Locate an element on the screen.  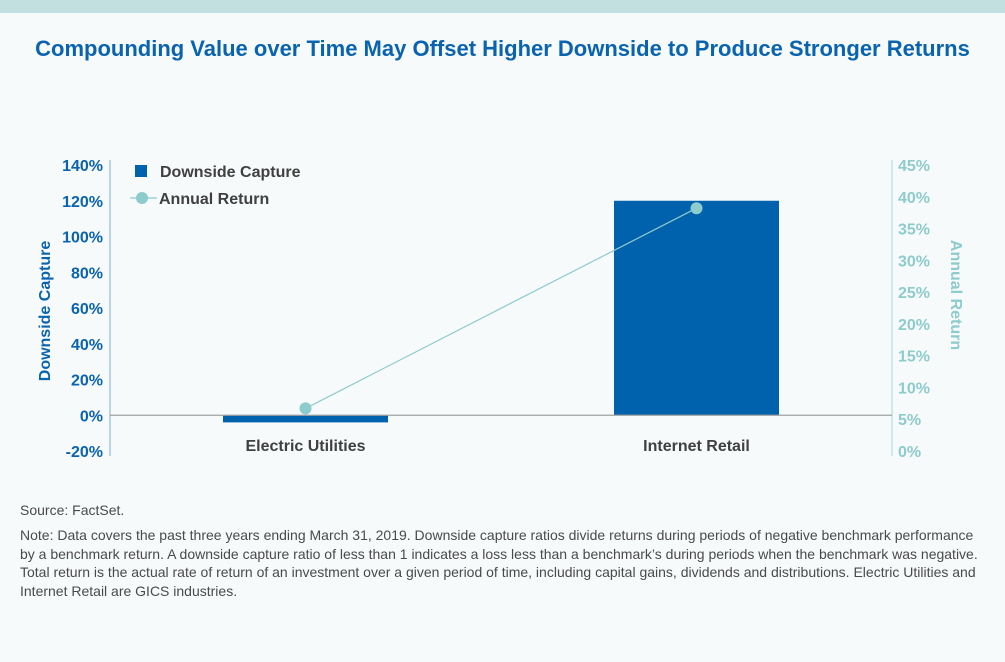
left-tick-label: 80% is located at coordinates (87, 273).